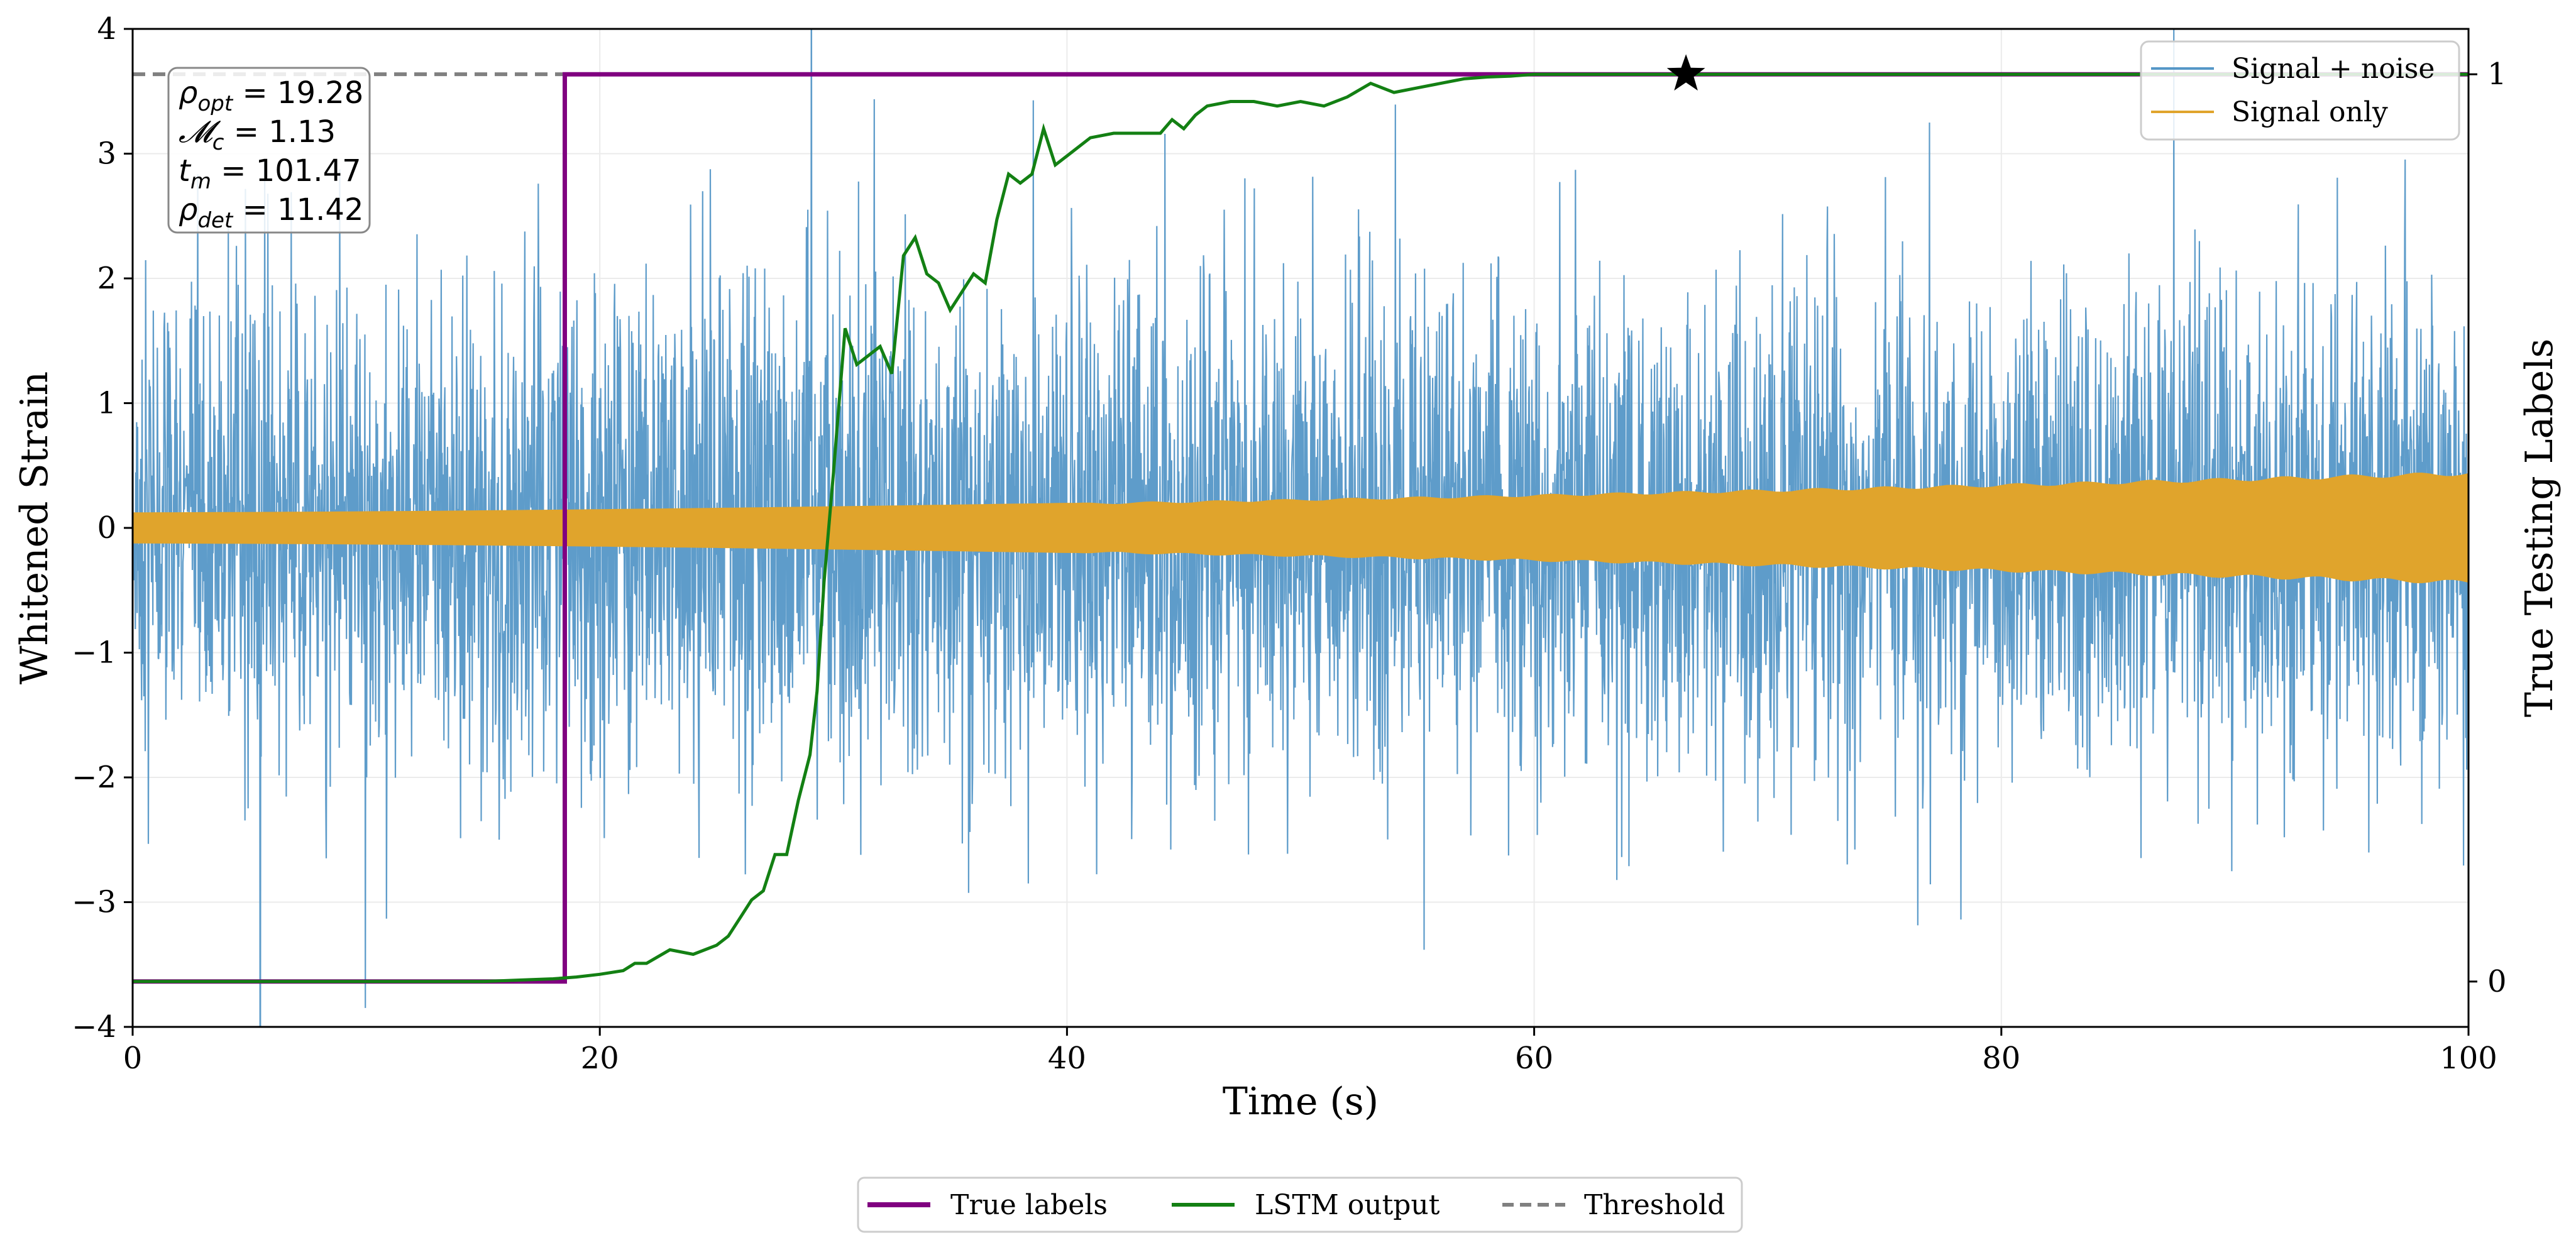  What do you see at coordinates (2540, 528) in the screenshot?
I see `y2-axis-title: True Testing Labels` at bounding box center [2540, 528].